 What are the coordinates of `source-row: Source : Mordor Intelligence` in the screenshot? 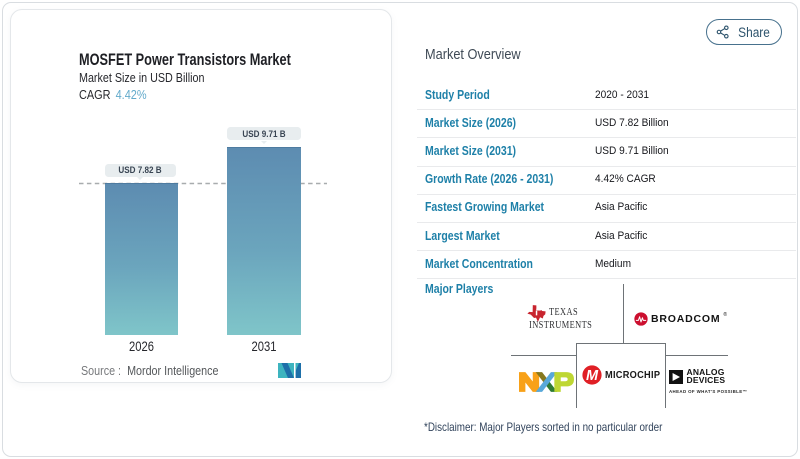 It's located at (149, 371).